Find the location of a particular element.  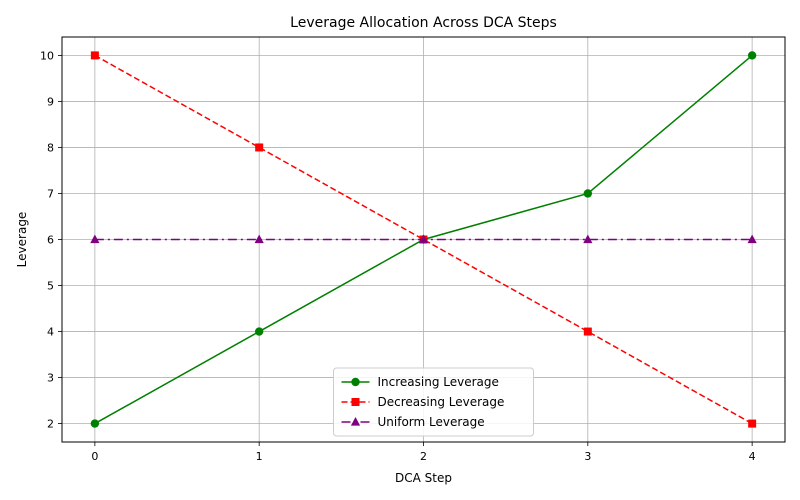

x-axis-label: DCA Step is located at coordinates (423, 478).